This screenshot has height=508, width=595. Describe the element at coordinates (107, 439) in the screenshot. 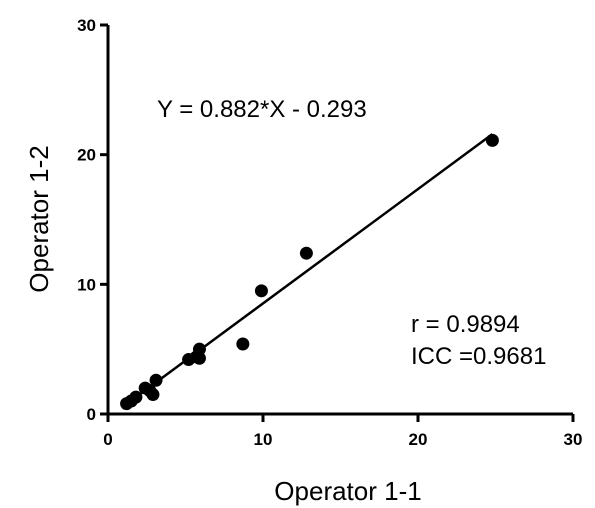

I see `x-tick-label: 0` at that location.